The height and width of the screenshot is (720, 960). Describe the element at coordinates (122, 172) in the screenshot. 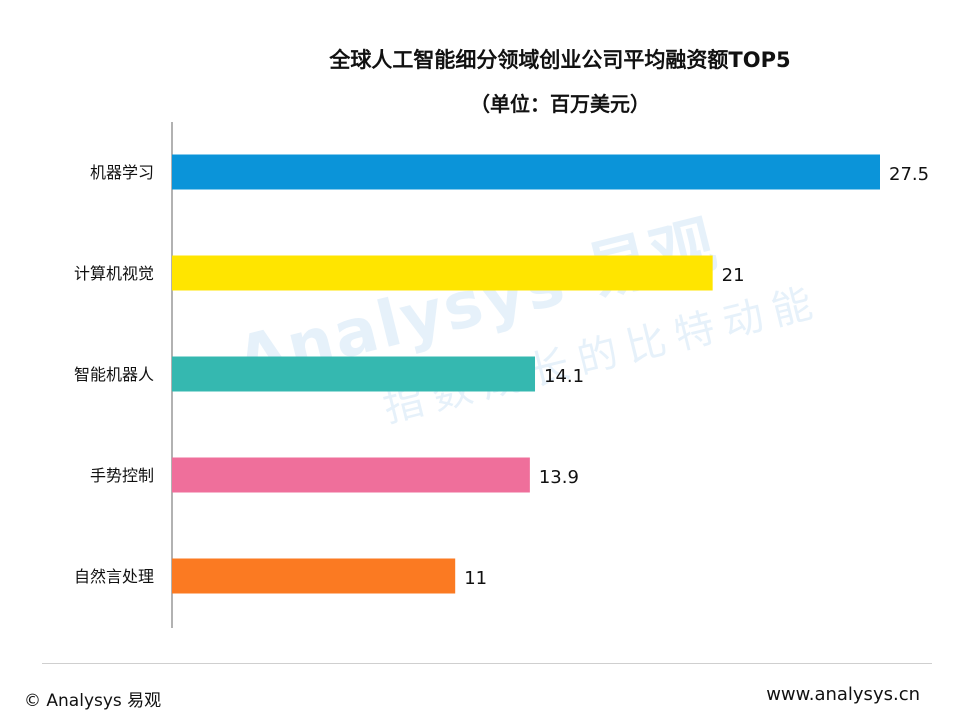

I see `category-label: 机器学习` at that location.